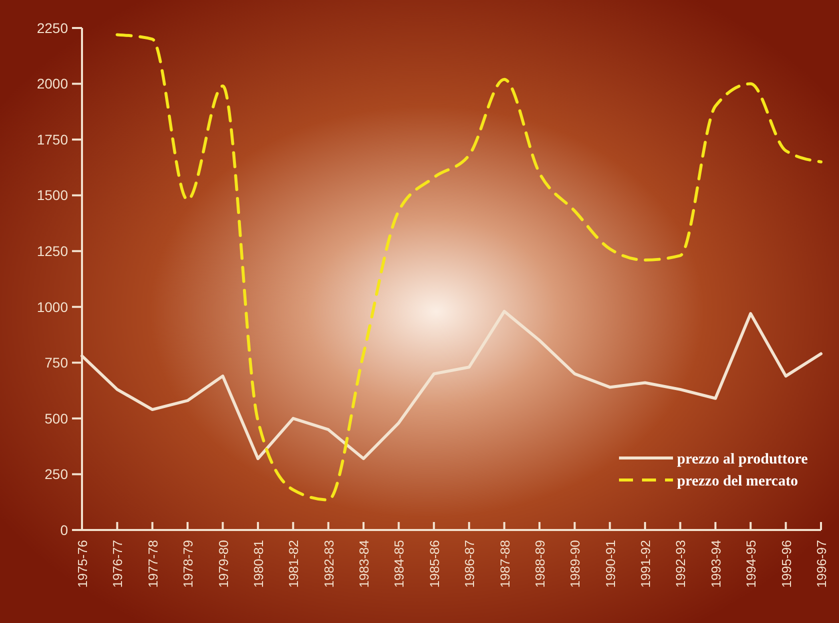 Image resolution: width=839 pixels, height=623 pixels. What do you see at coordinates (610, 564) in the screenshot?
I see `x-tick-label: 1990-91` at bounding box center [610, 564].